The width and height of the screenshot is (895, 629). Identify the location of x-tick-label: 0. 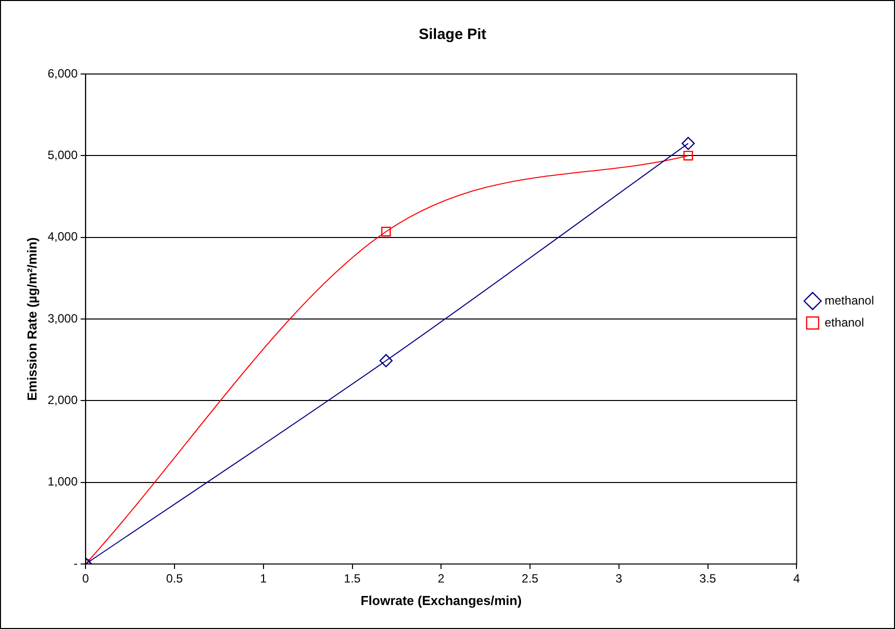
(86, 579).